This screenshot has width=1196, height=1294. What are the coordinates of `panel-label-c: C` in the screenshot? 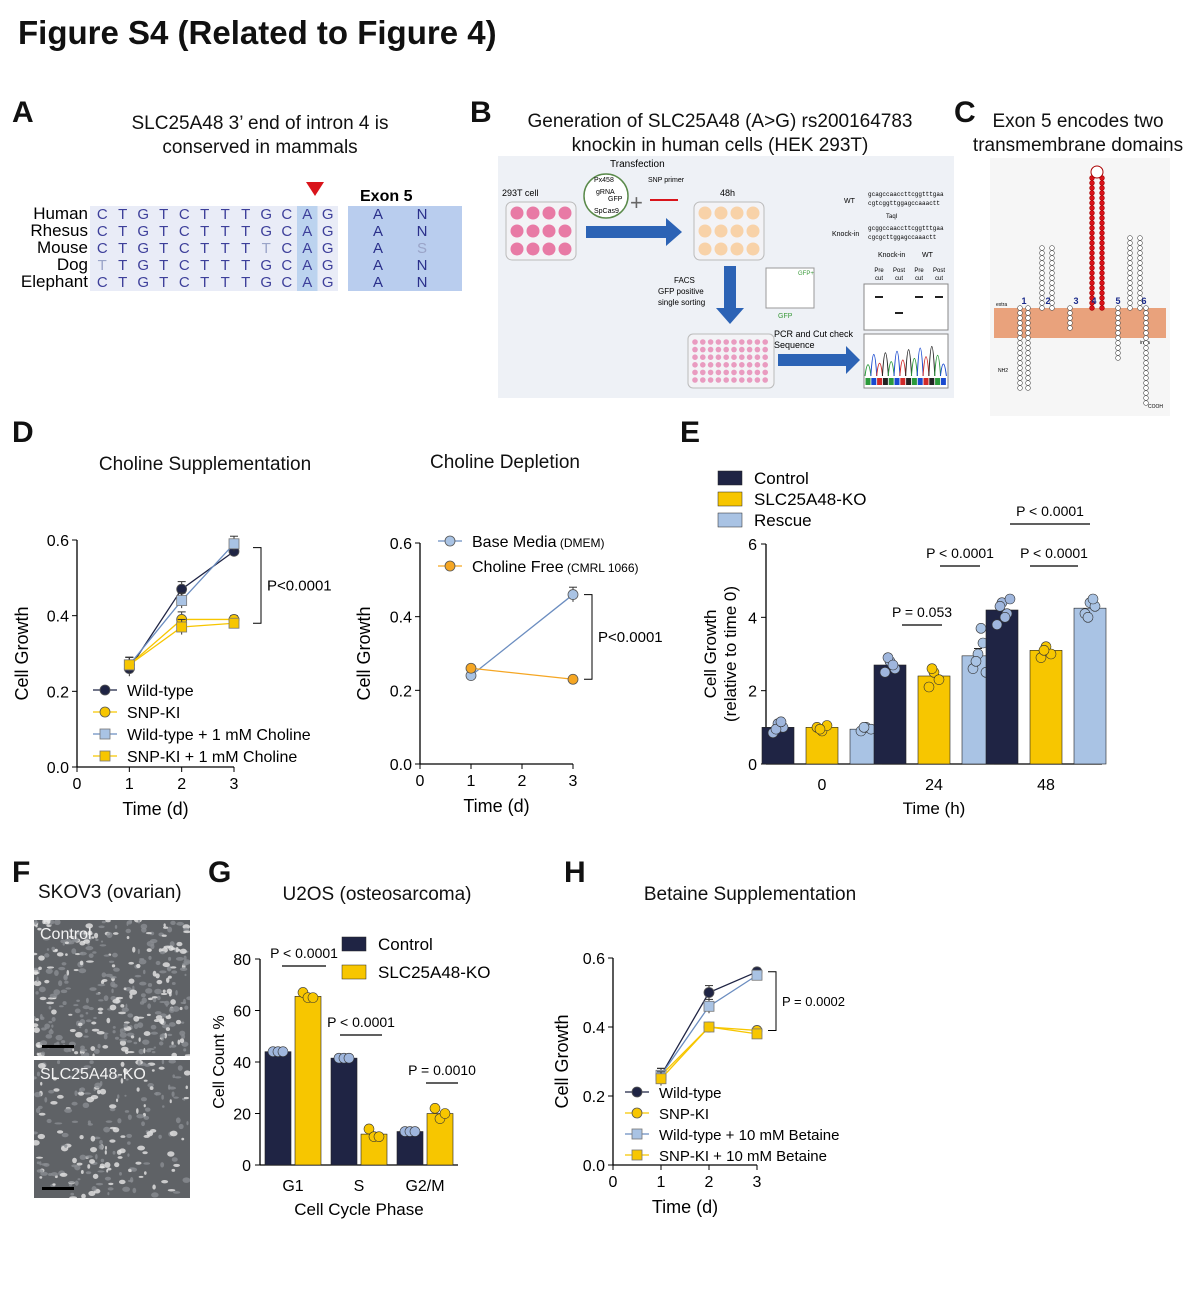 It's located at (965, 112).